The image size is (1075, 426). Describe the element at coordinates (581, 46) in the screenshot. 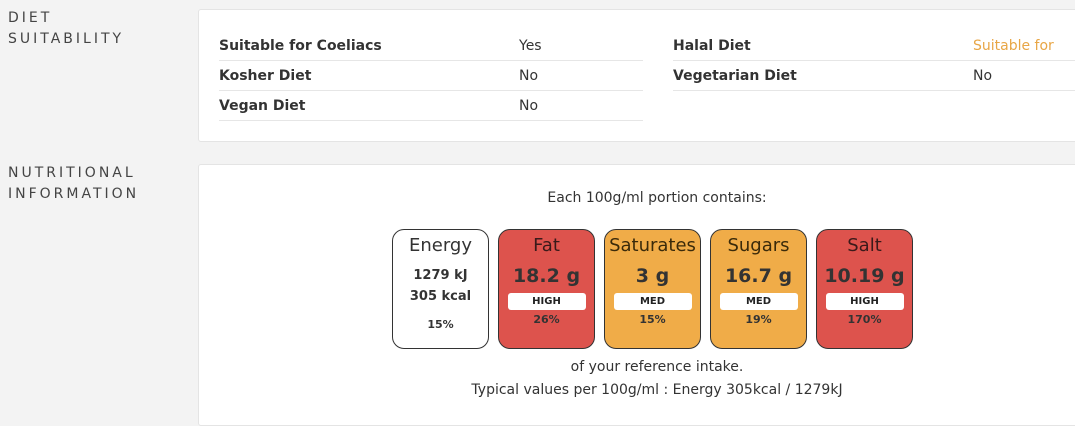

I see `diet-value: Yes` at that location.